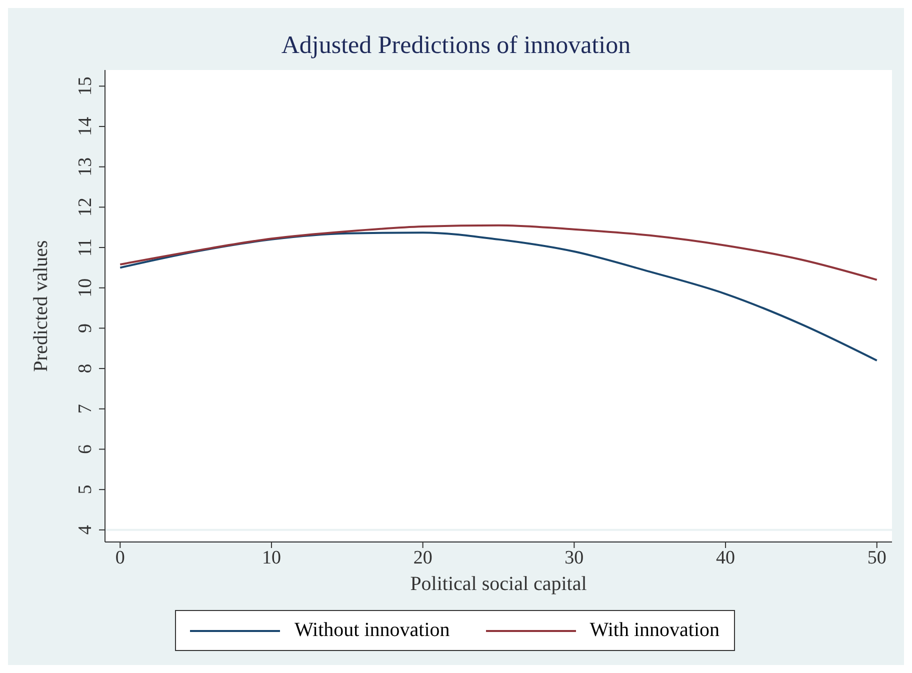 The image size is (912, 673). I want to click on x-tick-label: 40, so click(726, 557).